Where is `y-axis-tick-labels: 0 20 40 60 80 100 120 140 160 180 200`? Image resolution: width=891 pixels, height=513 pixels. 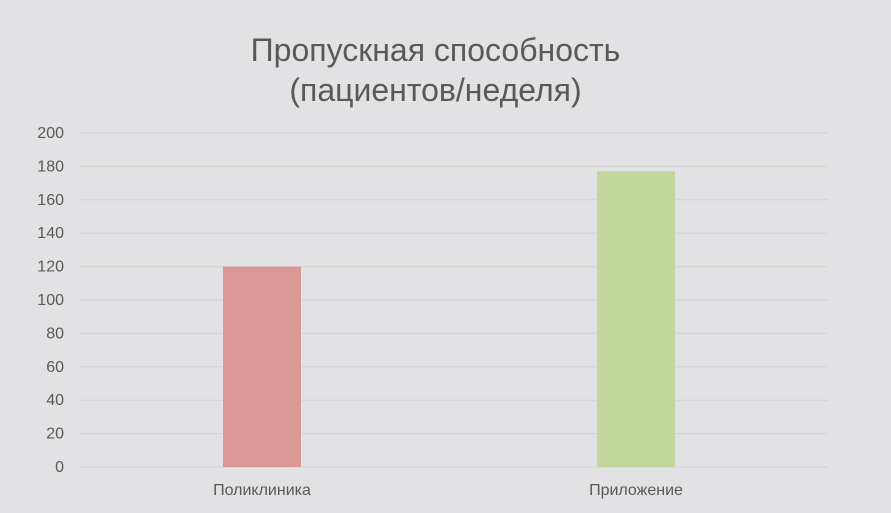 y-axis-tick-labels: 0 20 40 60 80 100 120 140 160 180 200 is located at coordinates (50, 300).